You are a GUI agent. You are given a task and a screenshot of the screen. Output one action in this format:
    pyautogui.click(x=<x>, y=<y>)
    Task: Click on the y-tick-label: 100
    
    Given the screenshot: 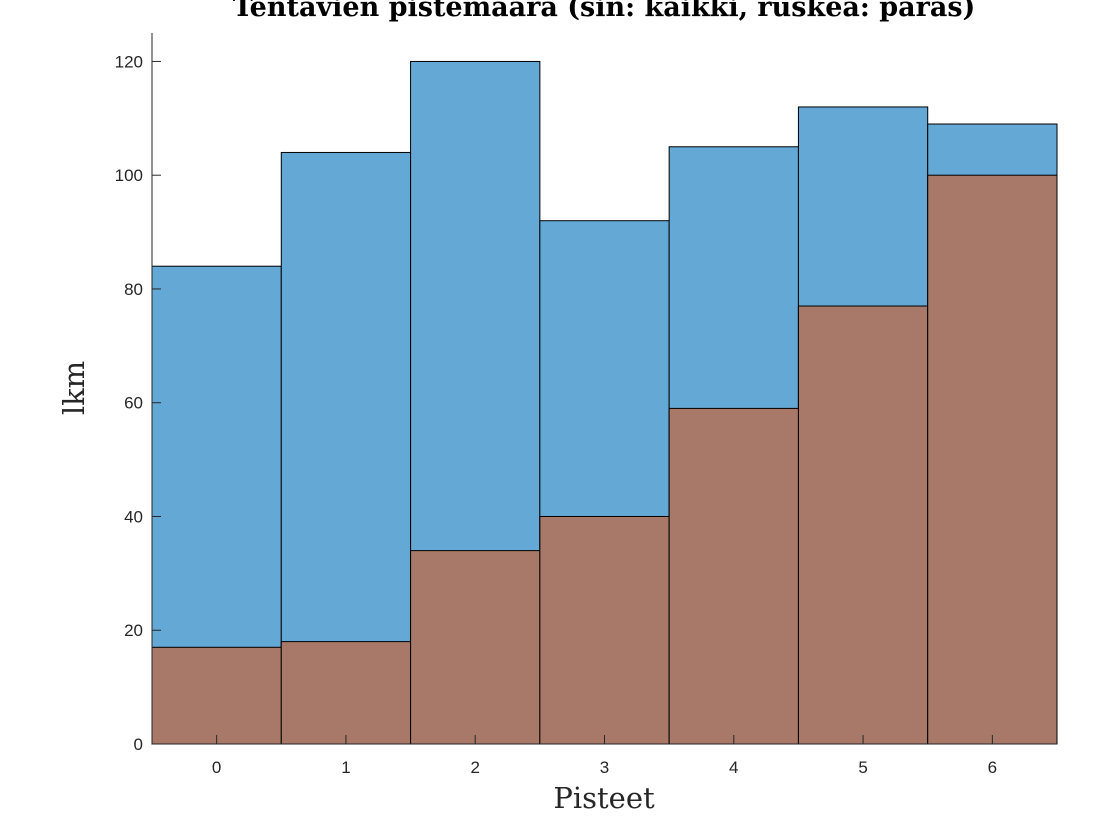 What is the action you would take?
    pyautogui.click(x=129, y=175)
    